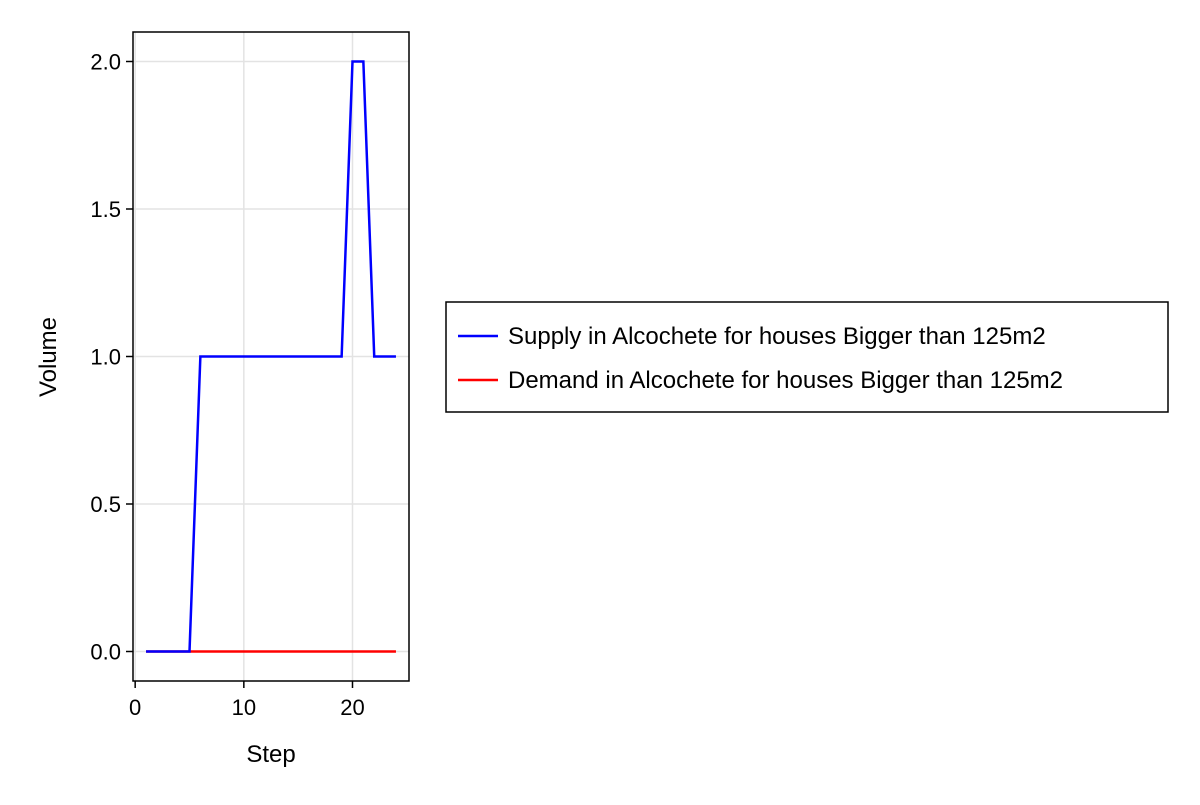 This screenshot has height=805, width=1200. What do you see at coordinates (105, 357) in the screenshot?
I see `y-tick-label: 1.0` at bounding box center [105, 357].